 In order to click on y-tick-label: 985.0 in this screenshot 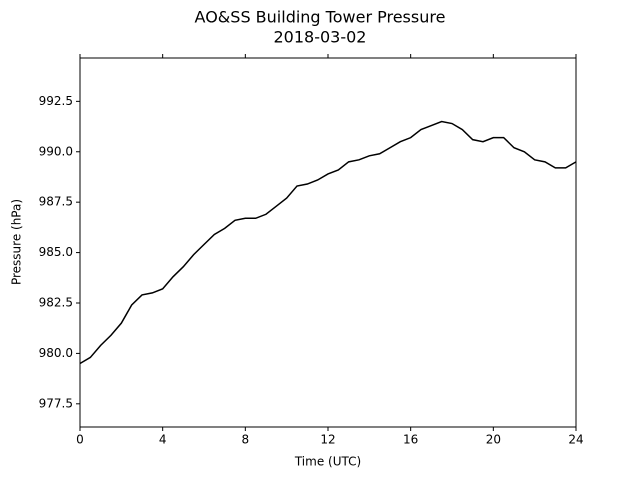, I will do `click(56, 252)`.